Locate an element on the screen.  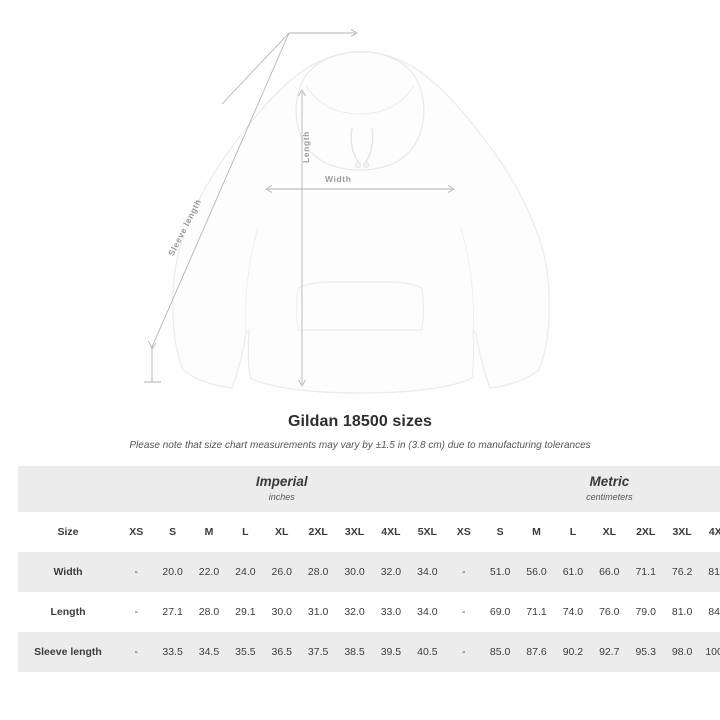
row-label-length: Length is located at coordinates (68, 612).